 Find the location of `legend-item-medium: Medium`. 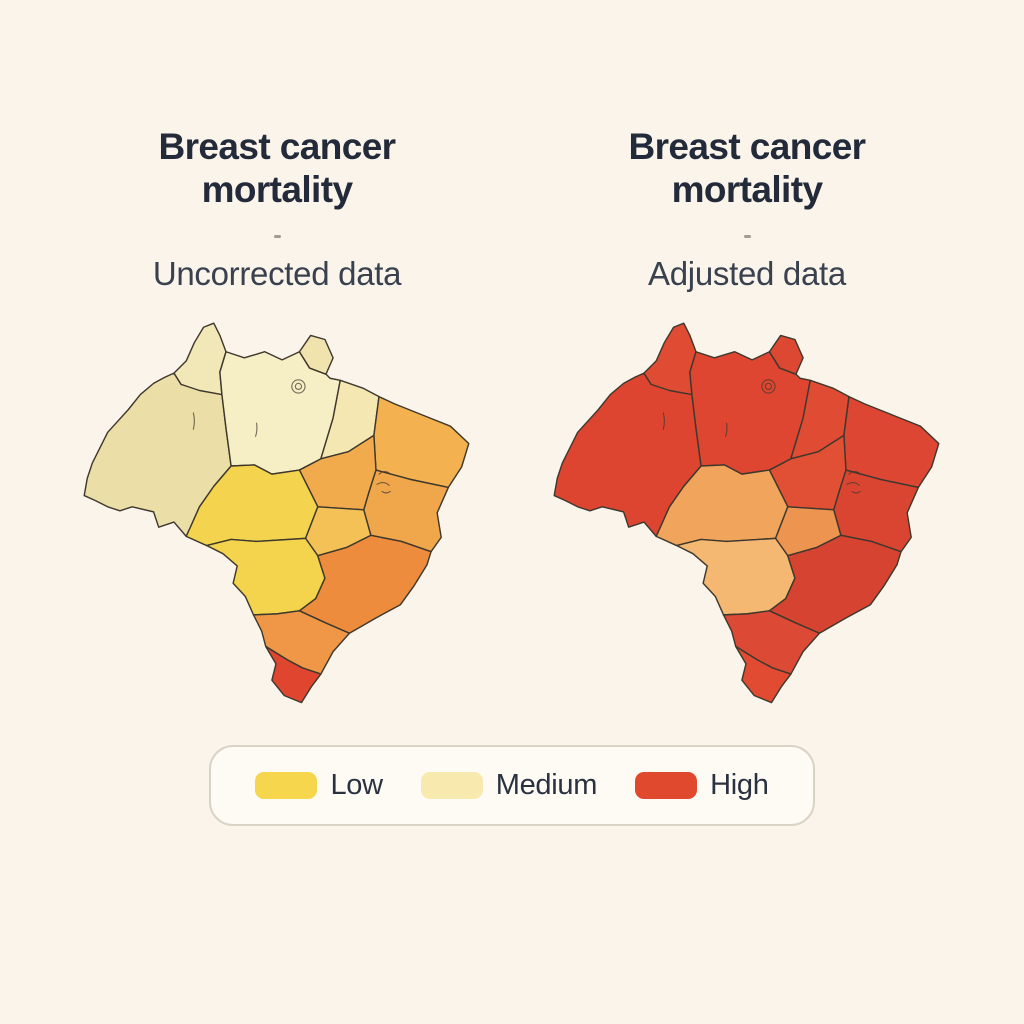

legend-item-medium: Medium is located at coordinates (509, 785).